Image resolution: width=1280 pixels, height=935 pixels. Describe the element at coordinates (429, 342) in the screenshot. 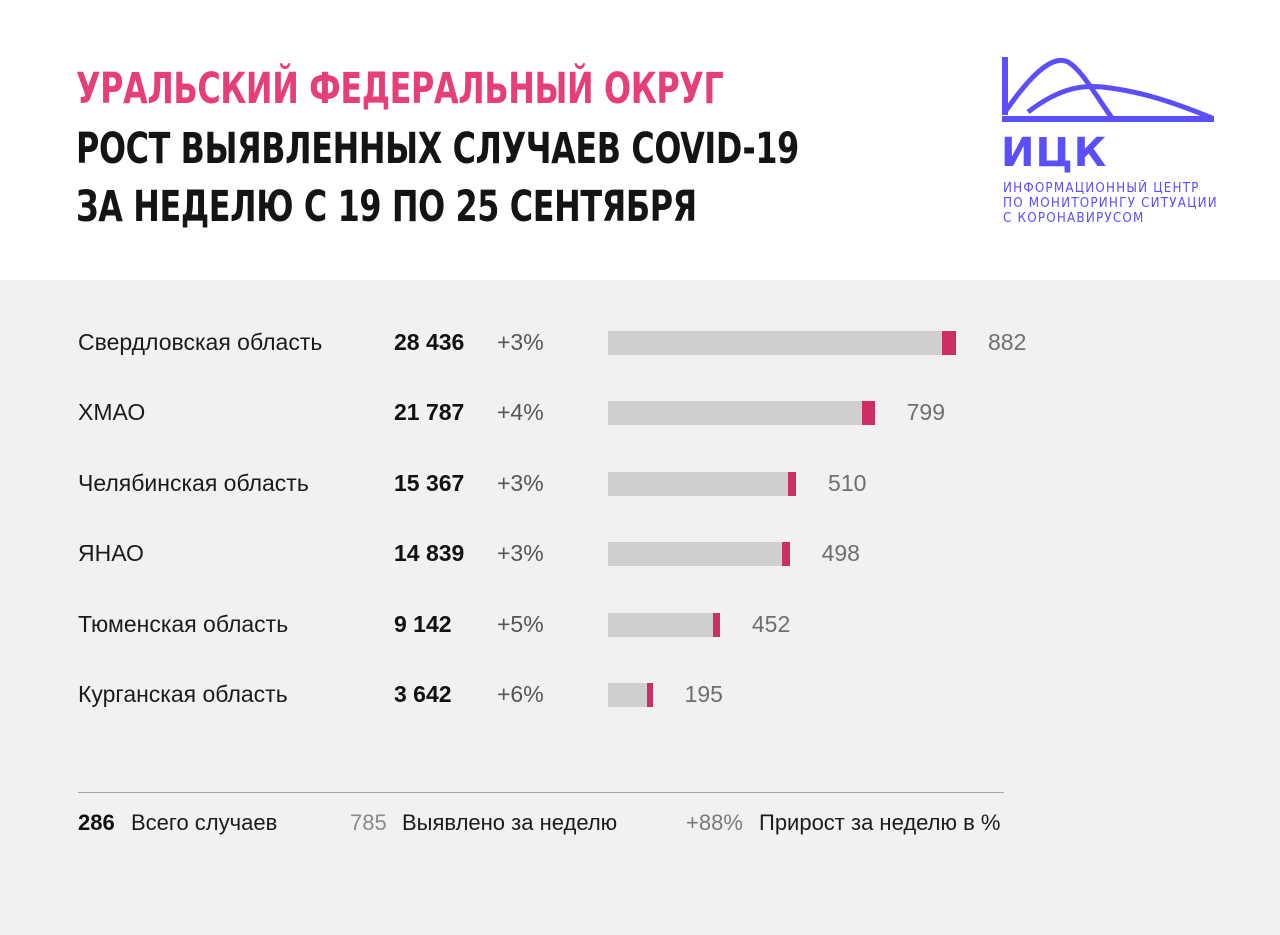

I see `total-cases-value: 28 436` at that location.